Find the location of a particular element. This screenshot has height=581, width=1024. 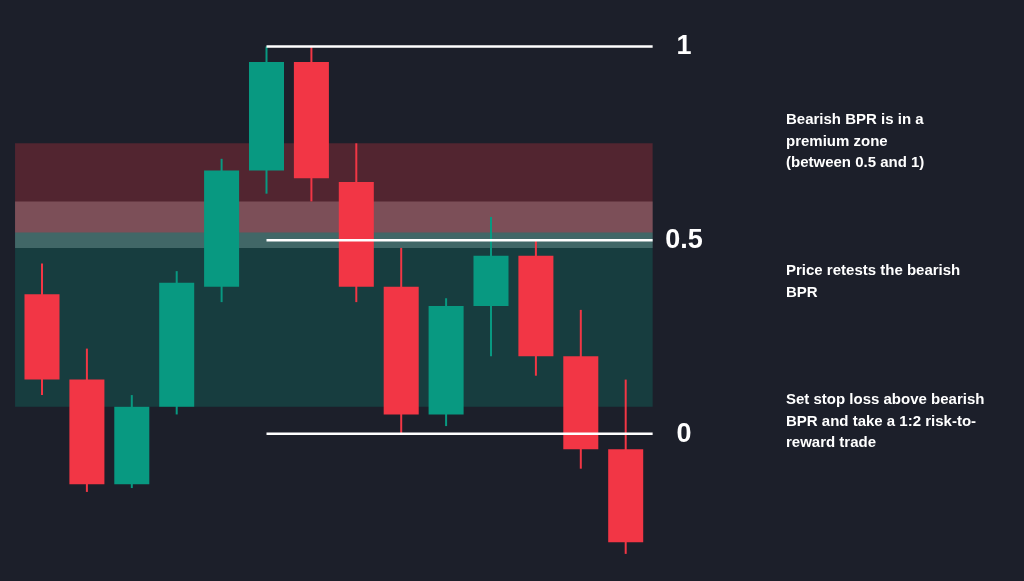

ref-line-label: 0 is located at coordinates (684, 432).